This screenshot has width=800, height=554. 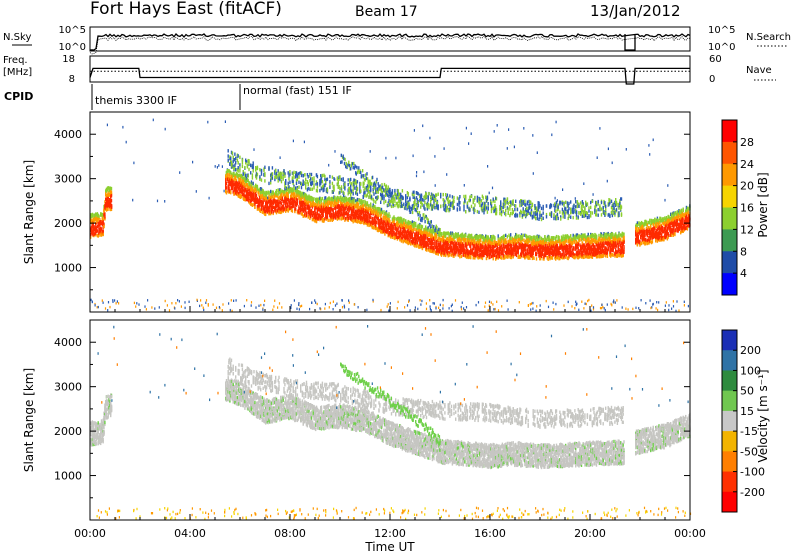 I want to click on noise-right-tick-bottom: 10^0, so click(x=721, y=47).